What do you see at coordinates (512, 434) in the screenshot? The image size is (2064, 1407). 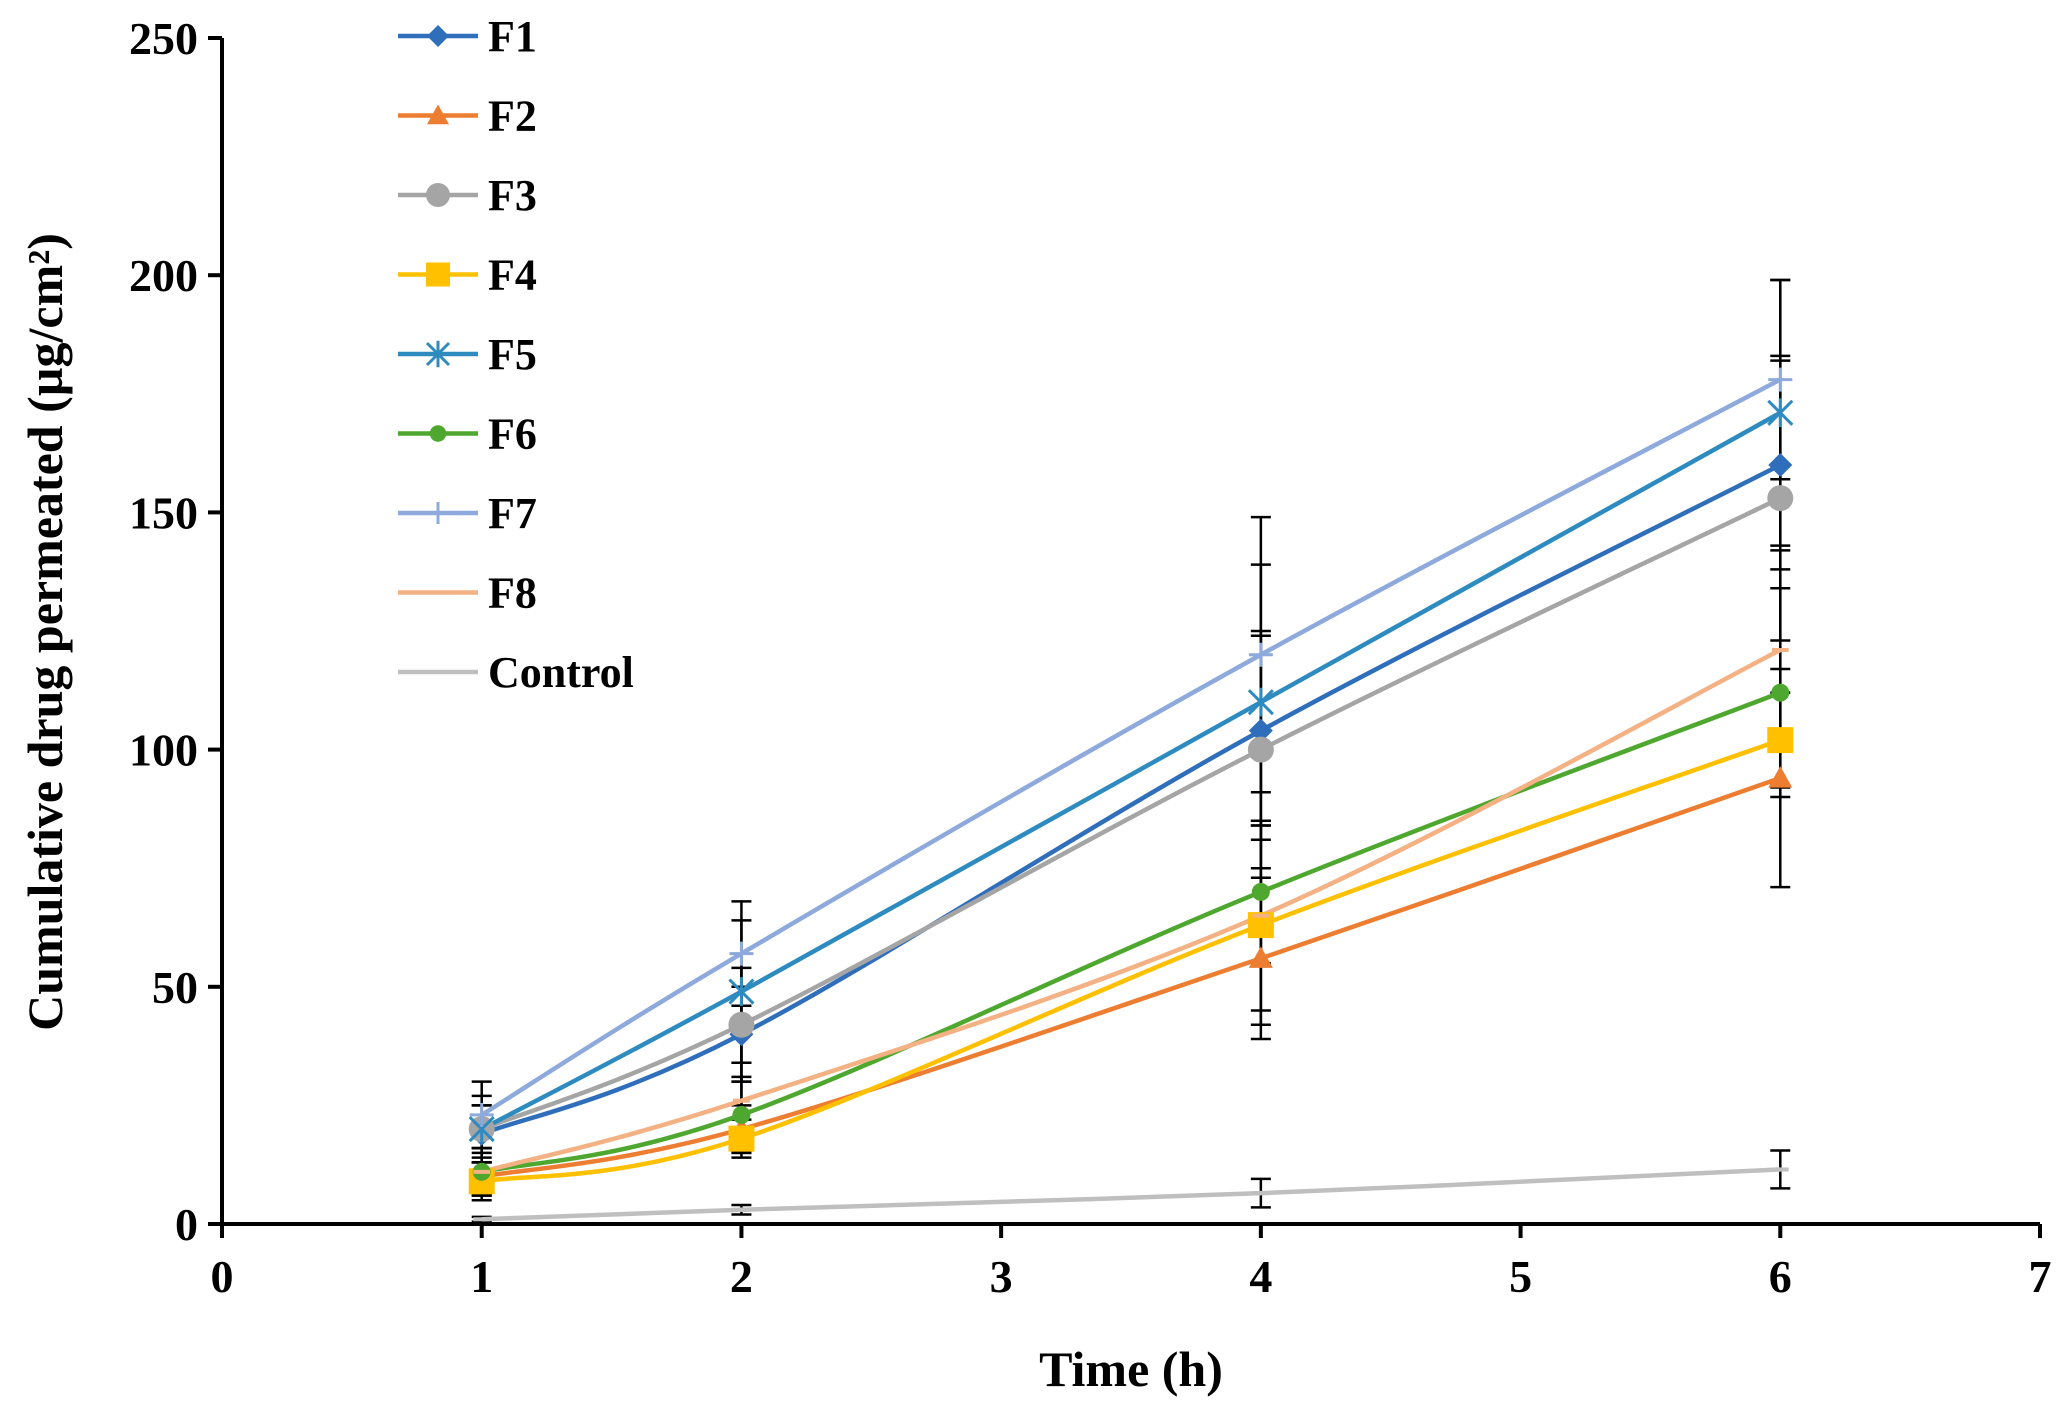 I see `legend-label-f6: F6` at bounding box center [512, 434].